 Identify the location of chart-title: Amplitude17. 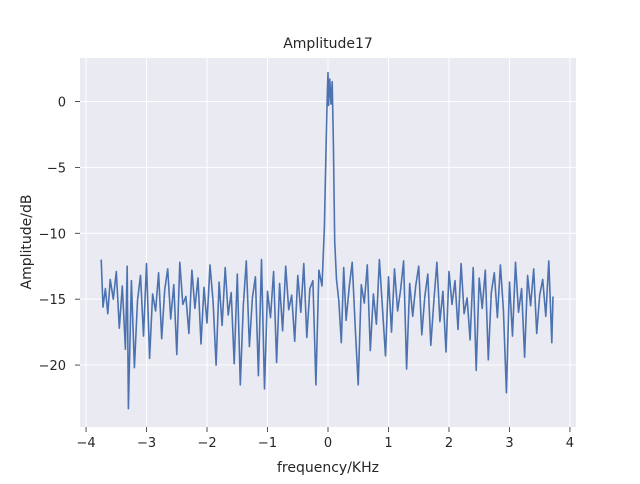
(328, 44).